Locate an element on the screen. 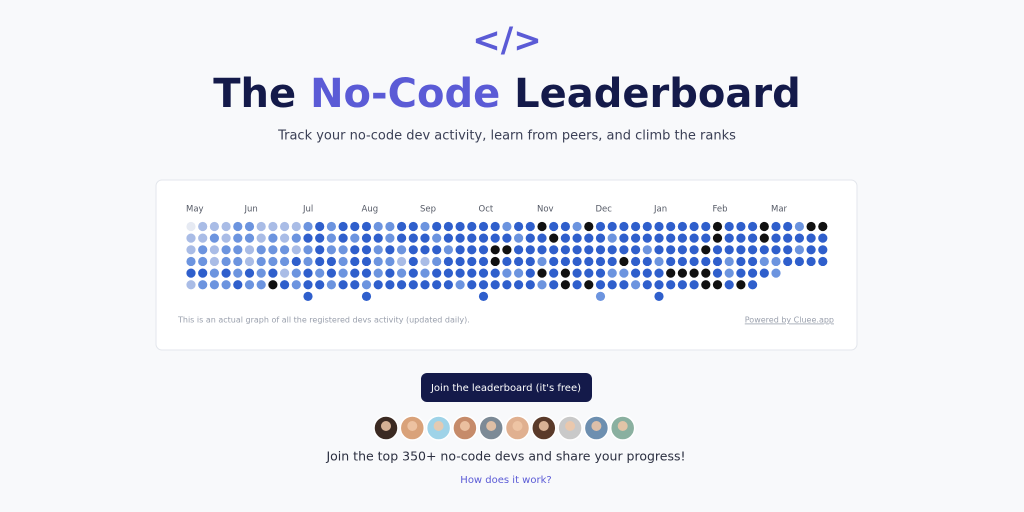 Image resolution: width=1024 pixels, height=512 pixels. join-button is located at coordinates (506, 387).